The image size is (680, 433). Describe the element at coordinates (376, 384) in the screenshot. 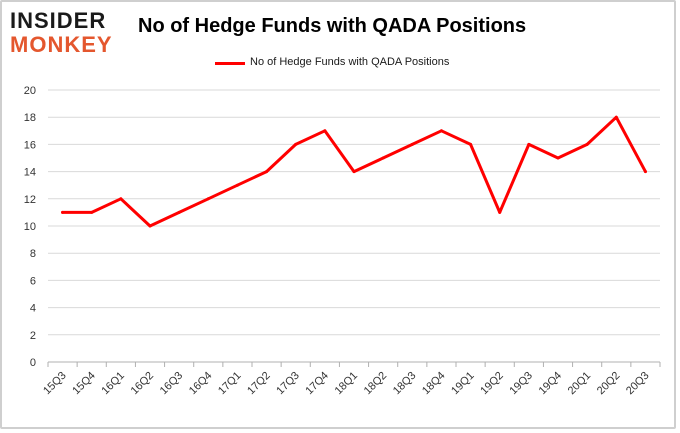

I see `x-tick-label: 18Q2` at that location.